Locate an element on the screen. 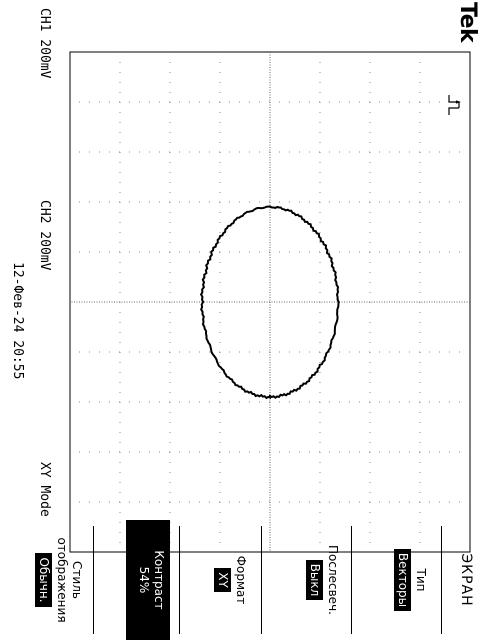  menu-item-label: Контраст is located at coordinates (159, 580).